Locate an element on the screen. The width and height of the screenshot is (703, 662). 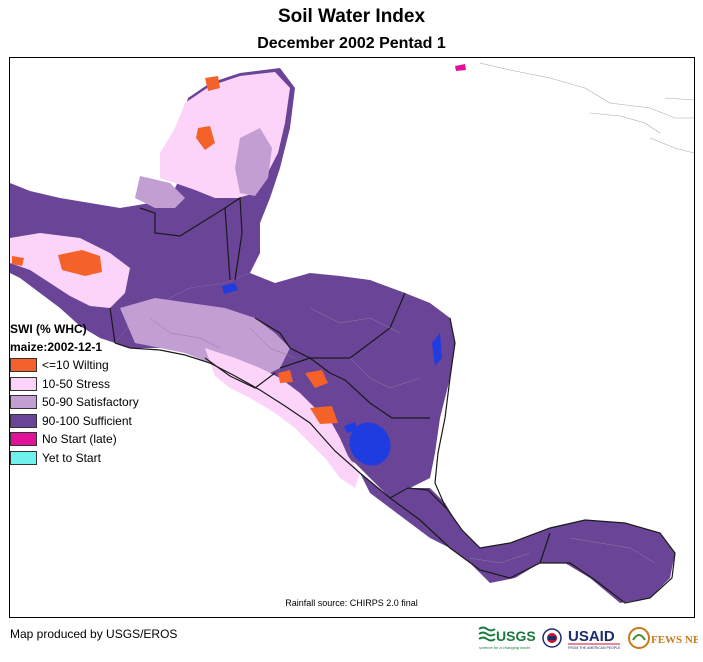
legend-label-no-start: No Start (late) is located at coordinates (79, 439).